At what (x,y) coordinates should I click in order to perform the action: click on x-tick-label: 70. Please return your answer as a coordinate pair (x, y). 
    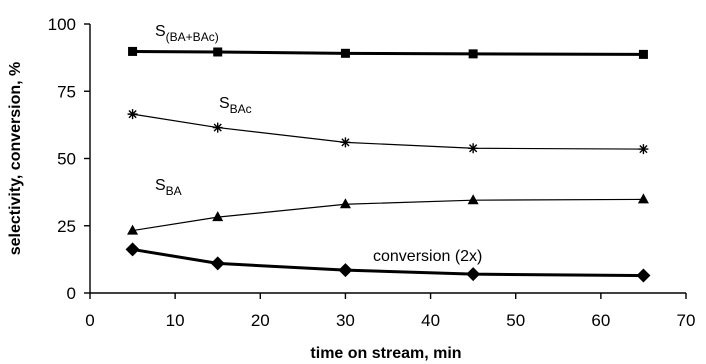
    Looking at the image, I should click on (686, 320).